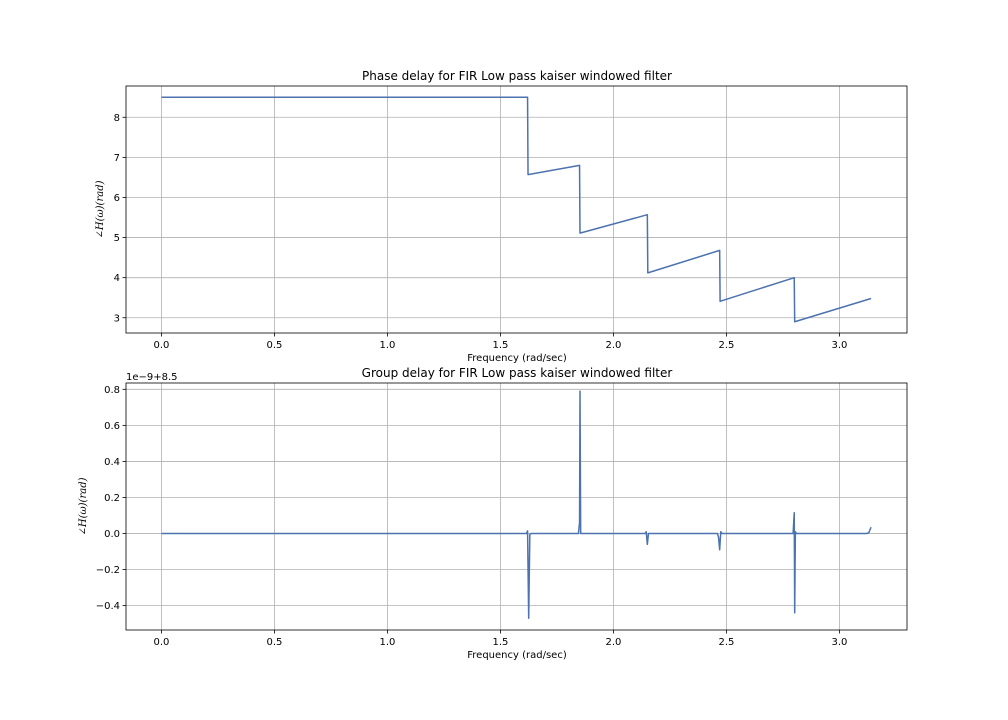 Image resolution: width=1008 pixels, height=720 pixels. What do you see at coordinates (162, 345) in the screenshot?
I see `phase-delay-xtick-label: 0.0` at bounding box center [162, 345].